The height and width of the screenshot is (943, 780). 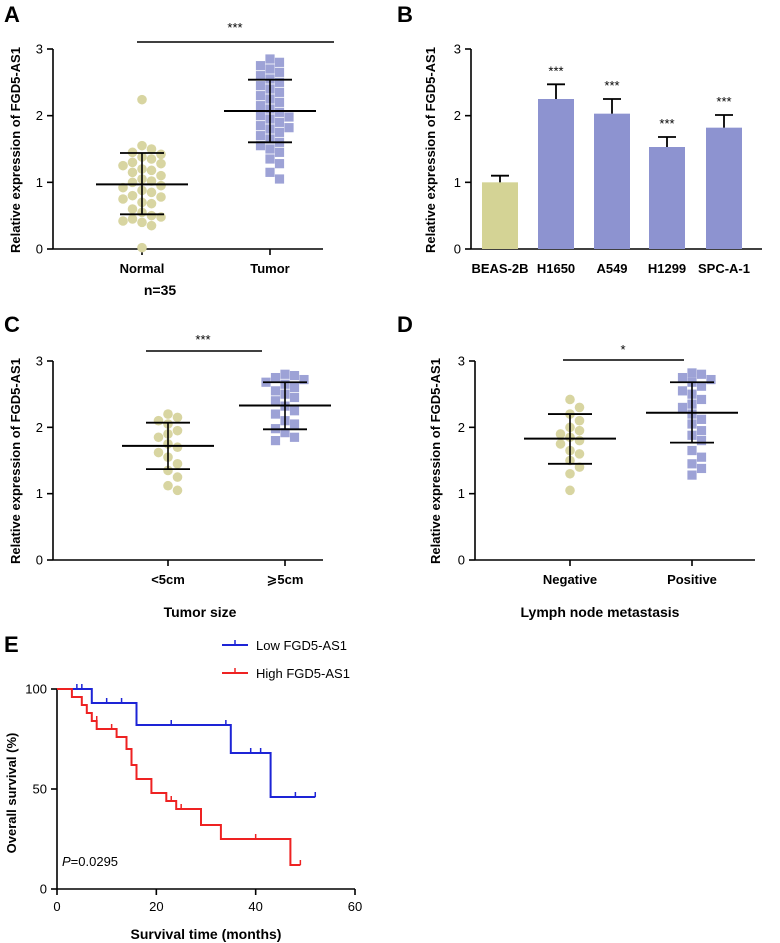 What do you see at coordinates (457, 249) in the screenshot?
I see `panel-b-ytick-label-0: 0` at bounding box center [457, 249].